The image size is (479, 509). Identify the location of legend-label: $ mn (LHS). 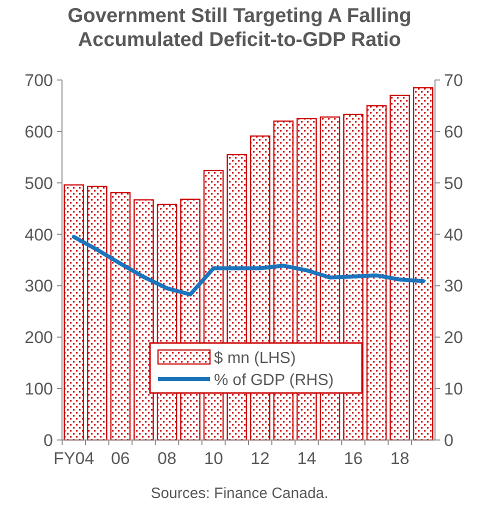
(255, 358).